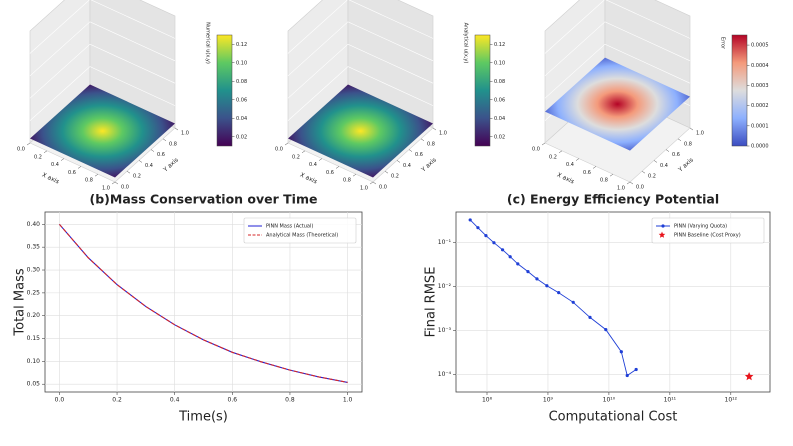 Image resolution: width=793 pixels, height=446 pixels. I want to click on x-tick-label: 10⁸, so click(487, 400).